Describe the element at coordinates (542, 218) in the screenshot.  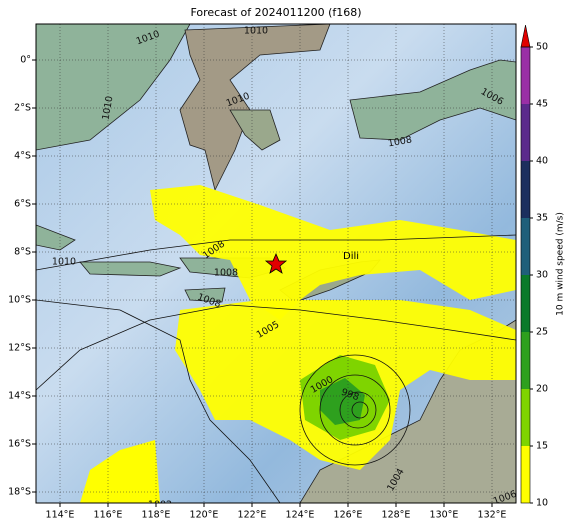
I see `colorbar-tick-label: 35` at that location.